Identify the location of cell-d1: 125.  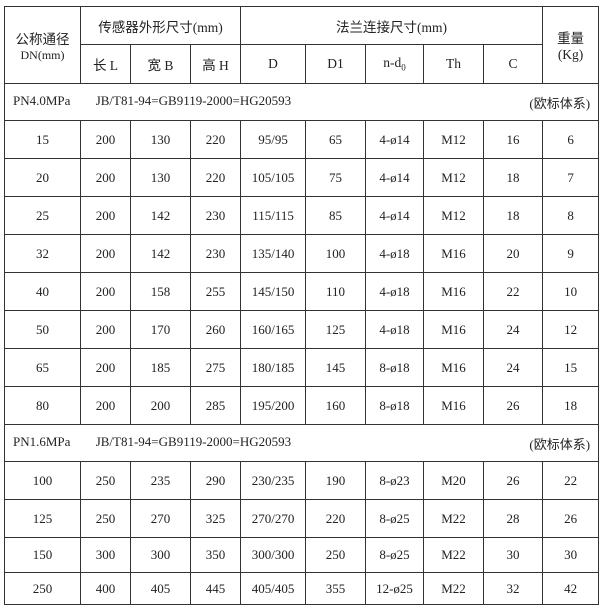
(336, 329).